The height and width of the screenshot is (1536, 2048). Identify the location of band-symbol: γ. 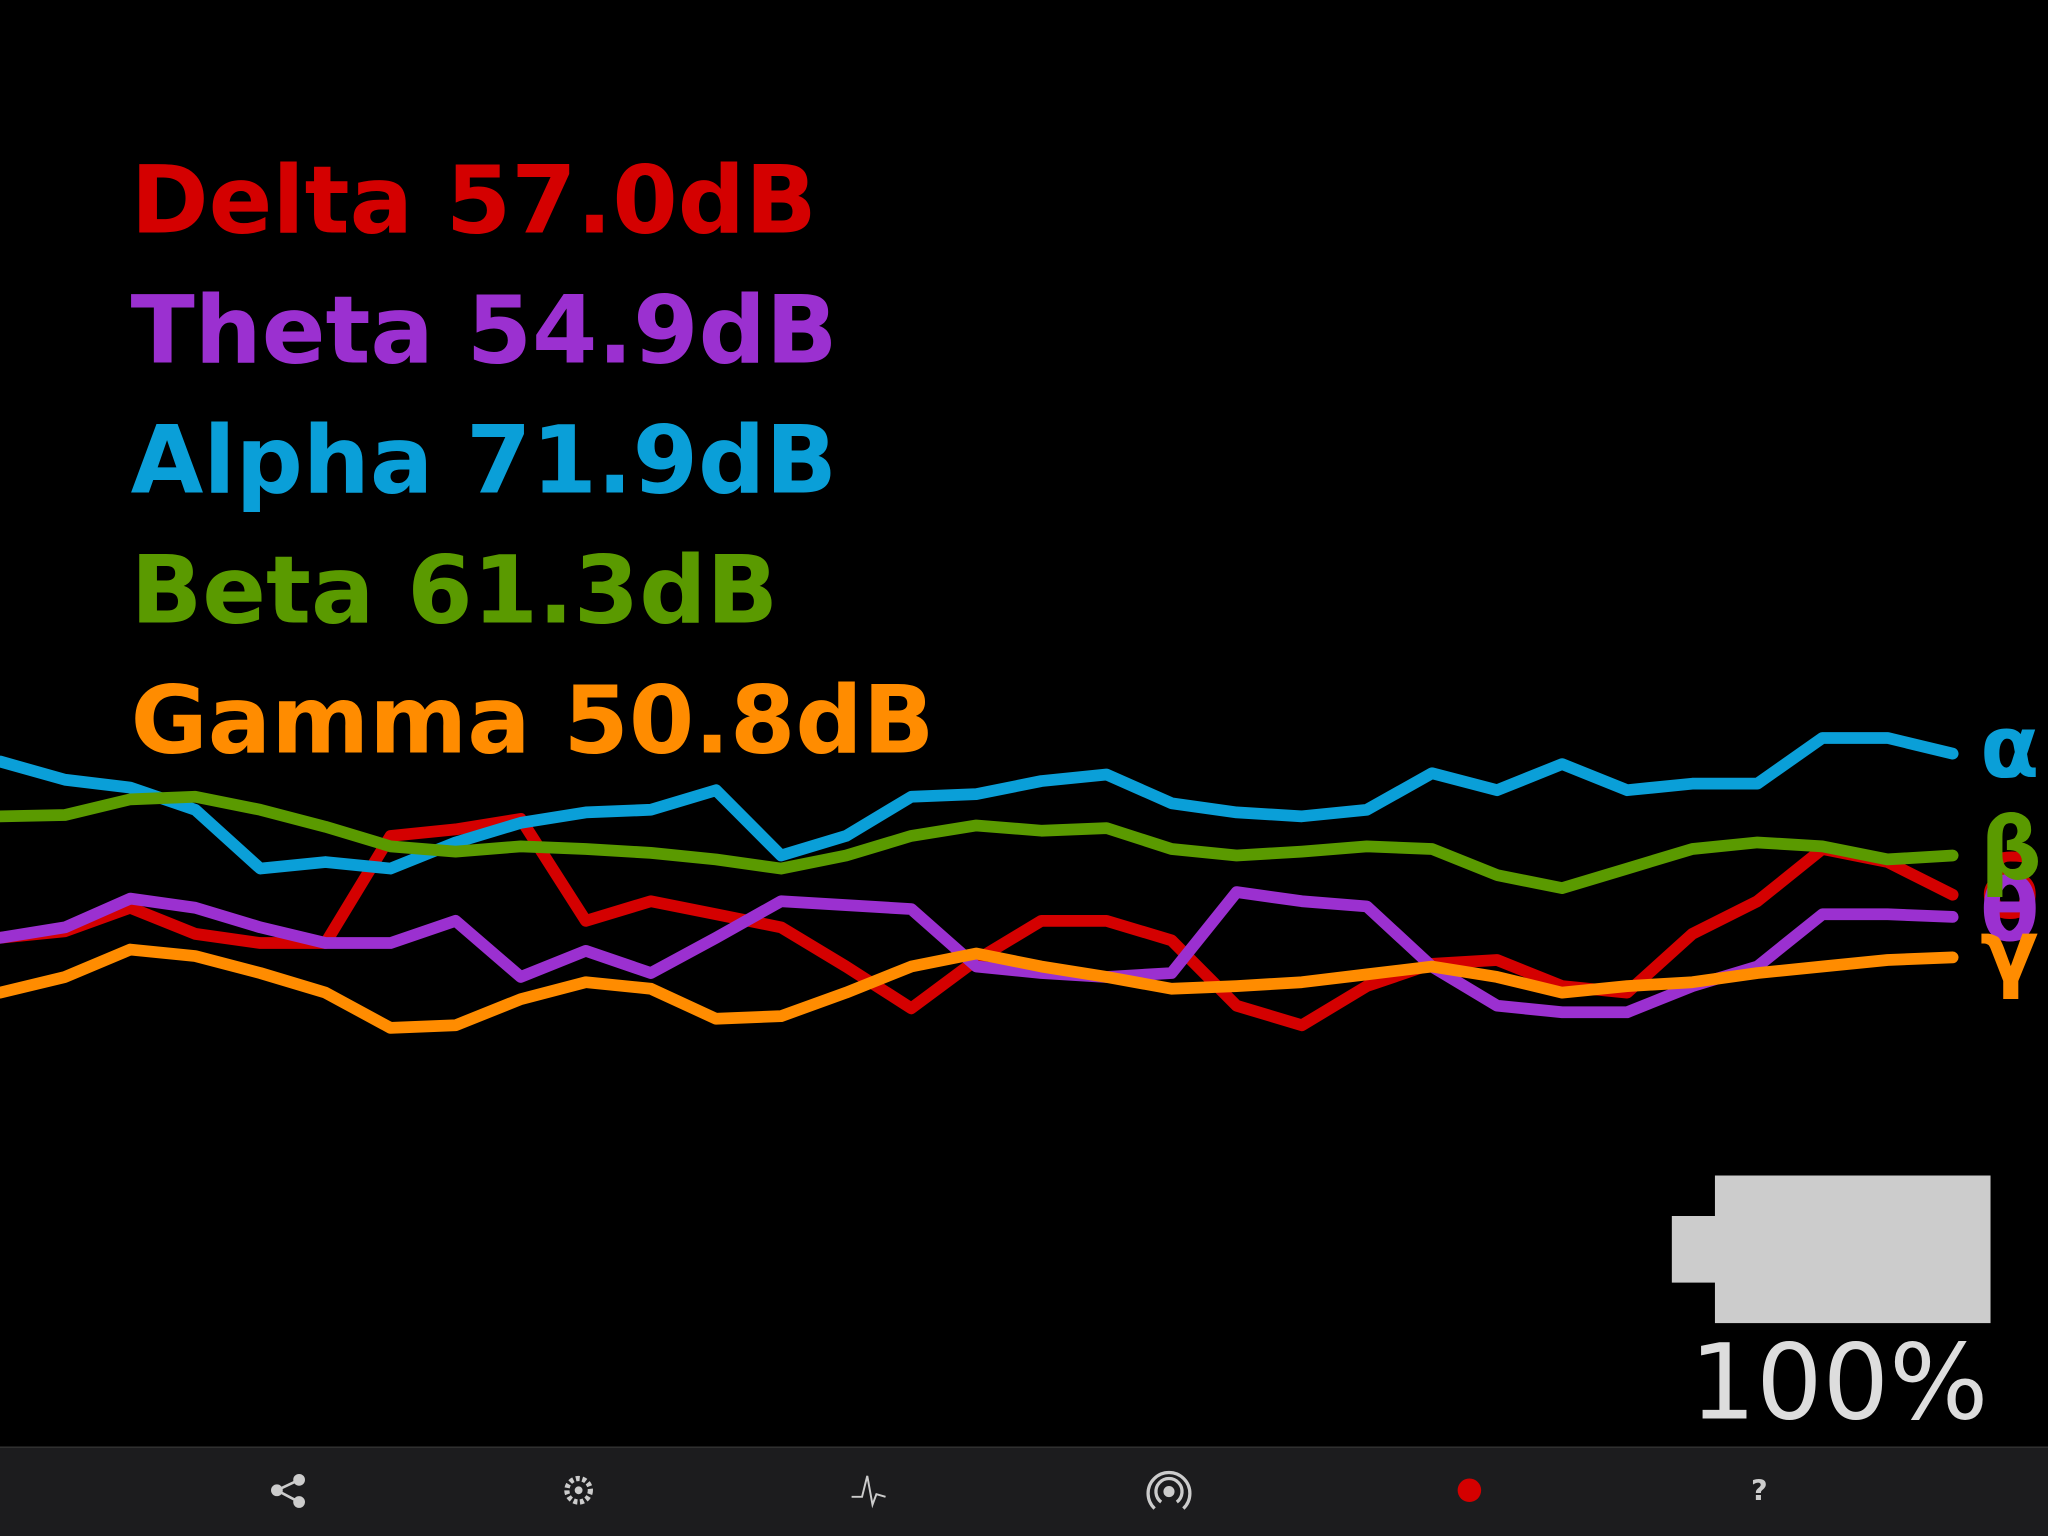
(2009, 952).